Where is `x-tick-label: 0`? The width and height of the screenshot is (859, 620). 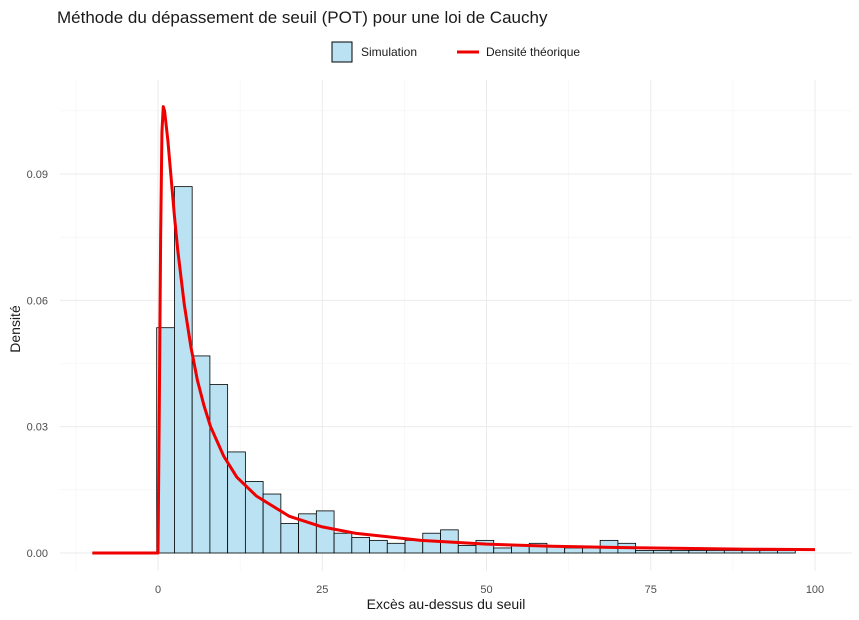 x-tick-label: 0 is located at coordinates (158, 590).